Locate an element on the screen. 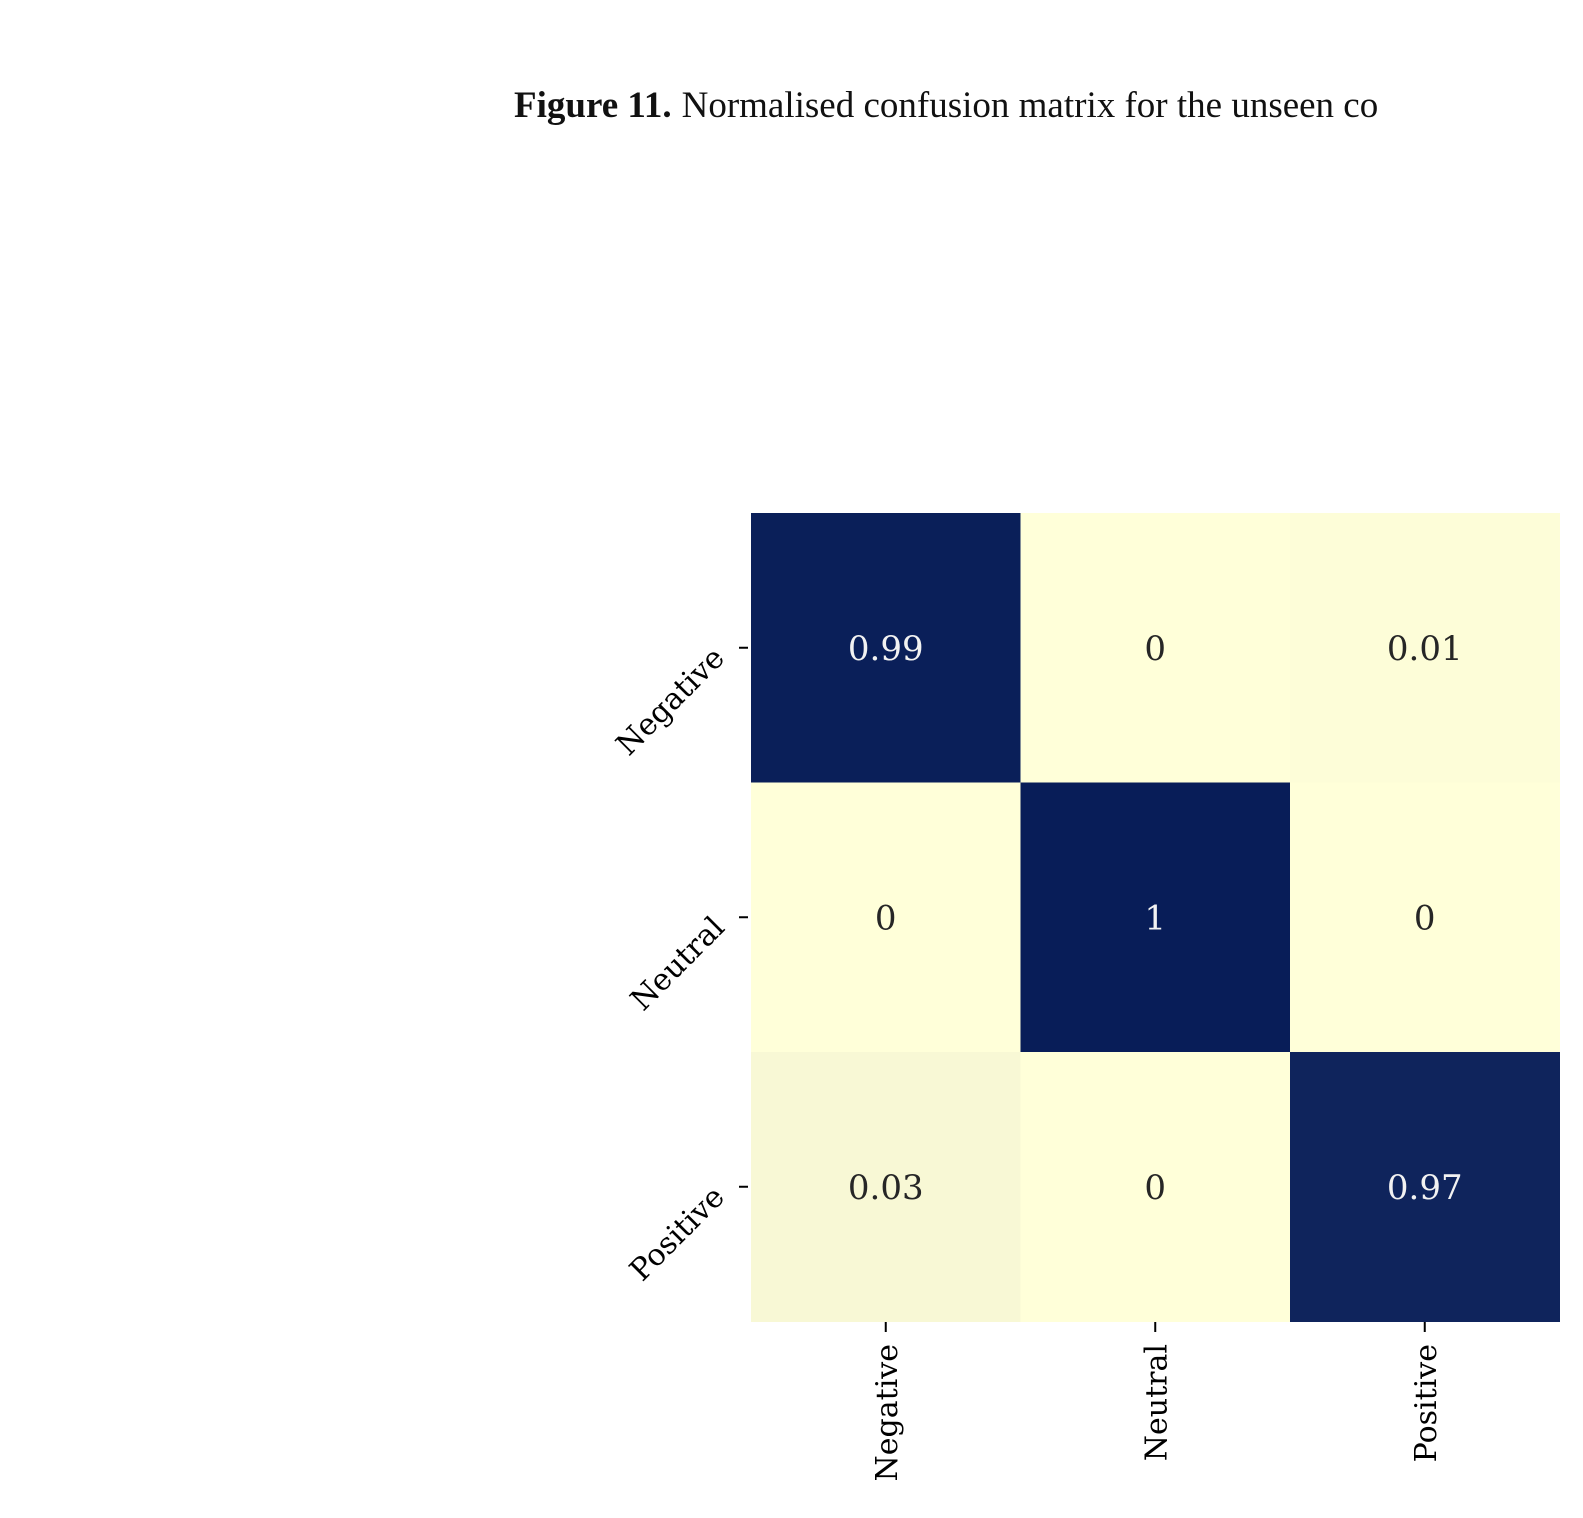 This screenshot has height=1518, width=1583. y-tick-label: Neutral is located at coordinates (678, 964).